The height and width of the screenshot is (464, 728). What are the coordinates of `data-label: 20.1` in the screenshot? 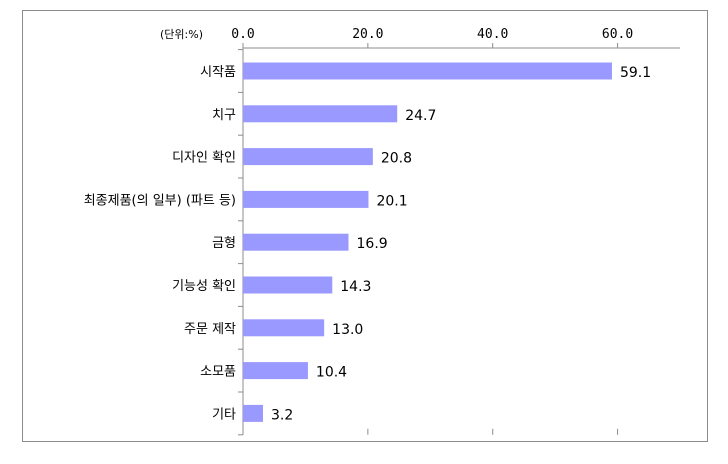 It's located at (391, 201).